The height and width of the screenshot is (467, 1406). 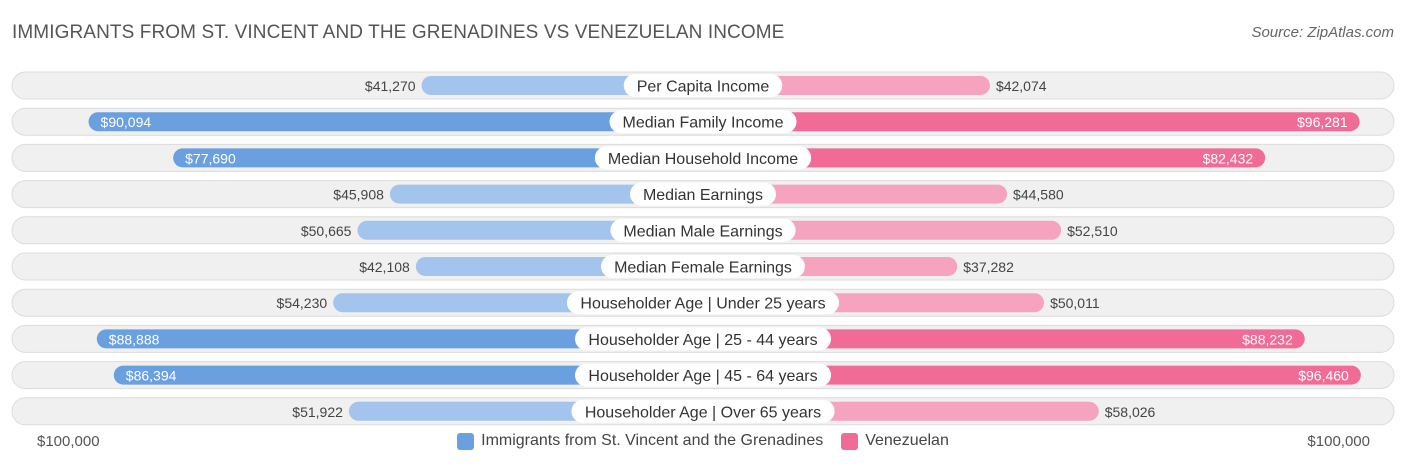 What do you see at coordinates (384, 267) in the screenshot?
I see `value-label-left: $42,108` at bounding box center [384, 267].